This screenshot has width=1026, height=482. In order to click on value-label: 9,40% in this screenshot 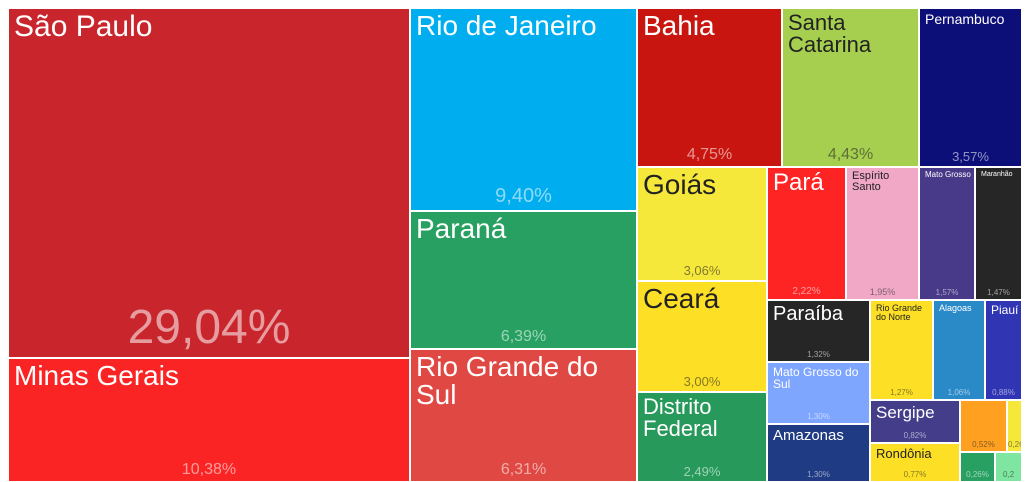, I will do `click(523, 196)`.